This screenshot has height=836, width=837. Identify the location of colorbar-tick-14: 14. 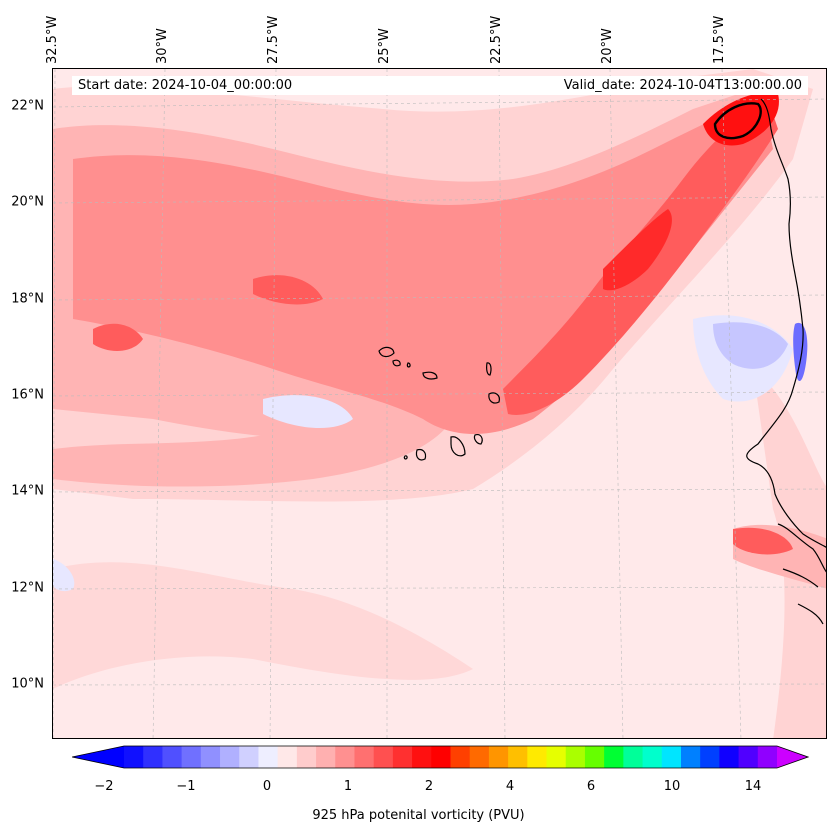
(753, 786).